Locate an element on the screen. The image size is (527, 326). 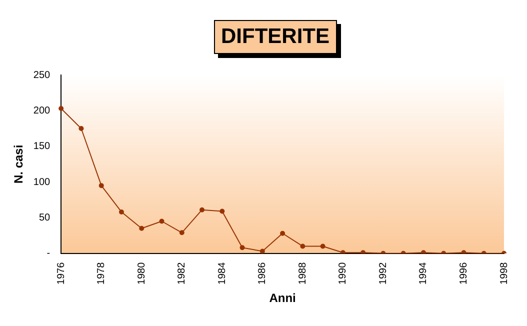
y-tick-label: 100 is located at coordinates (42, 182).